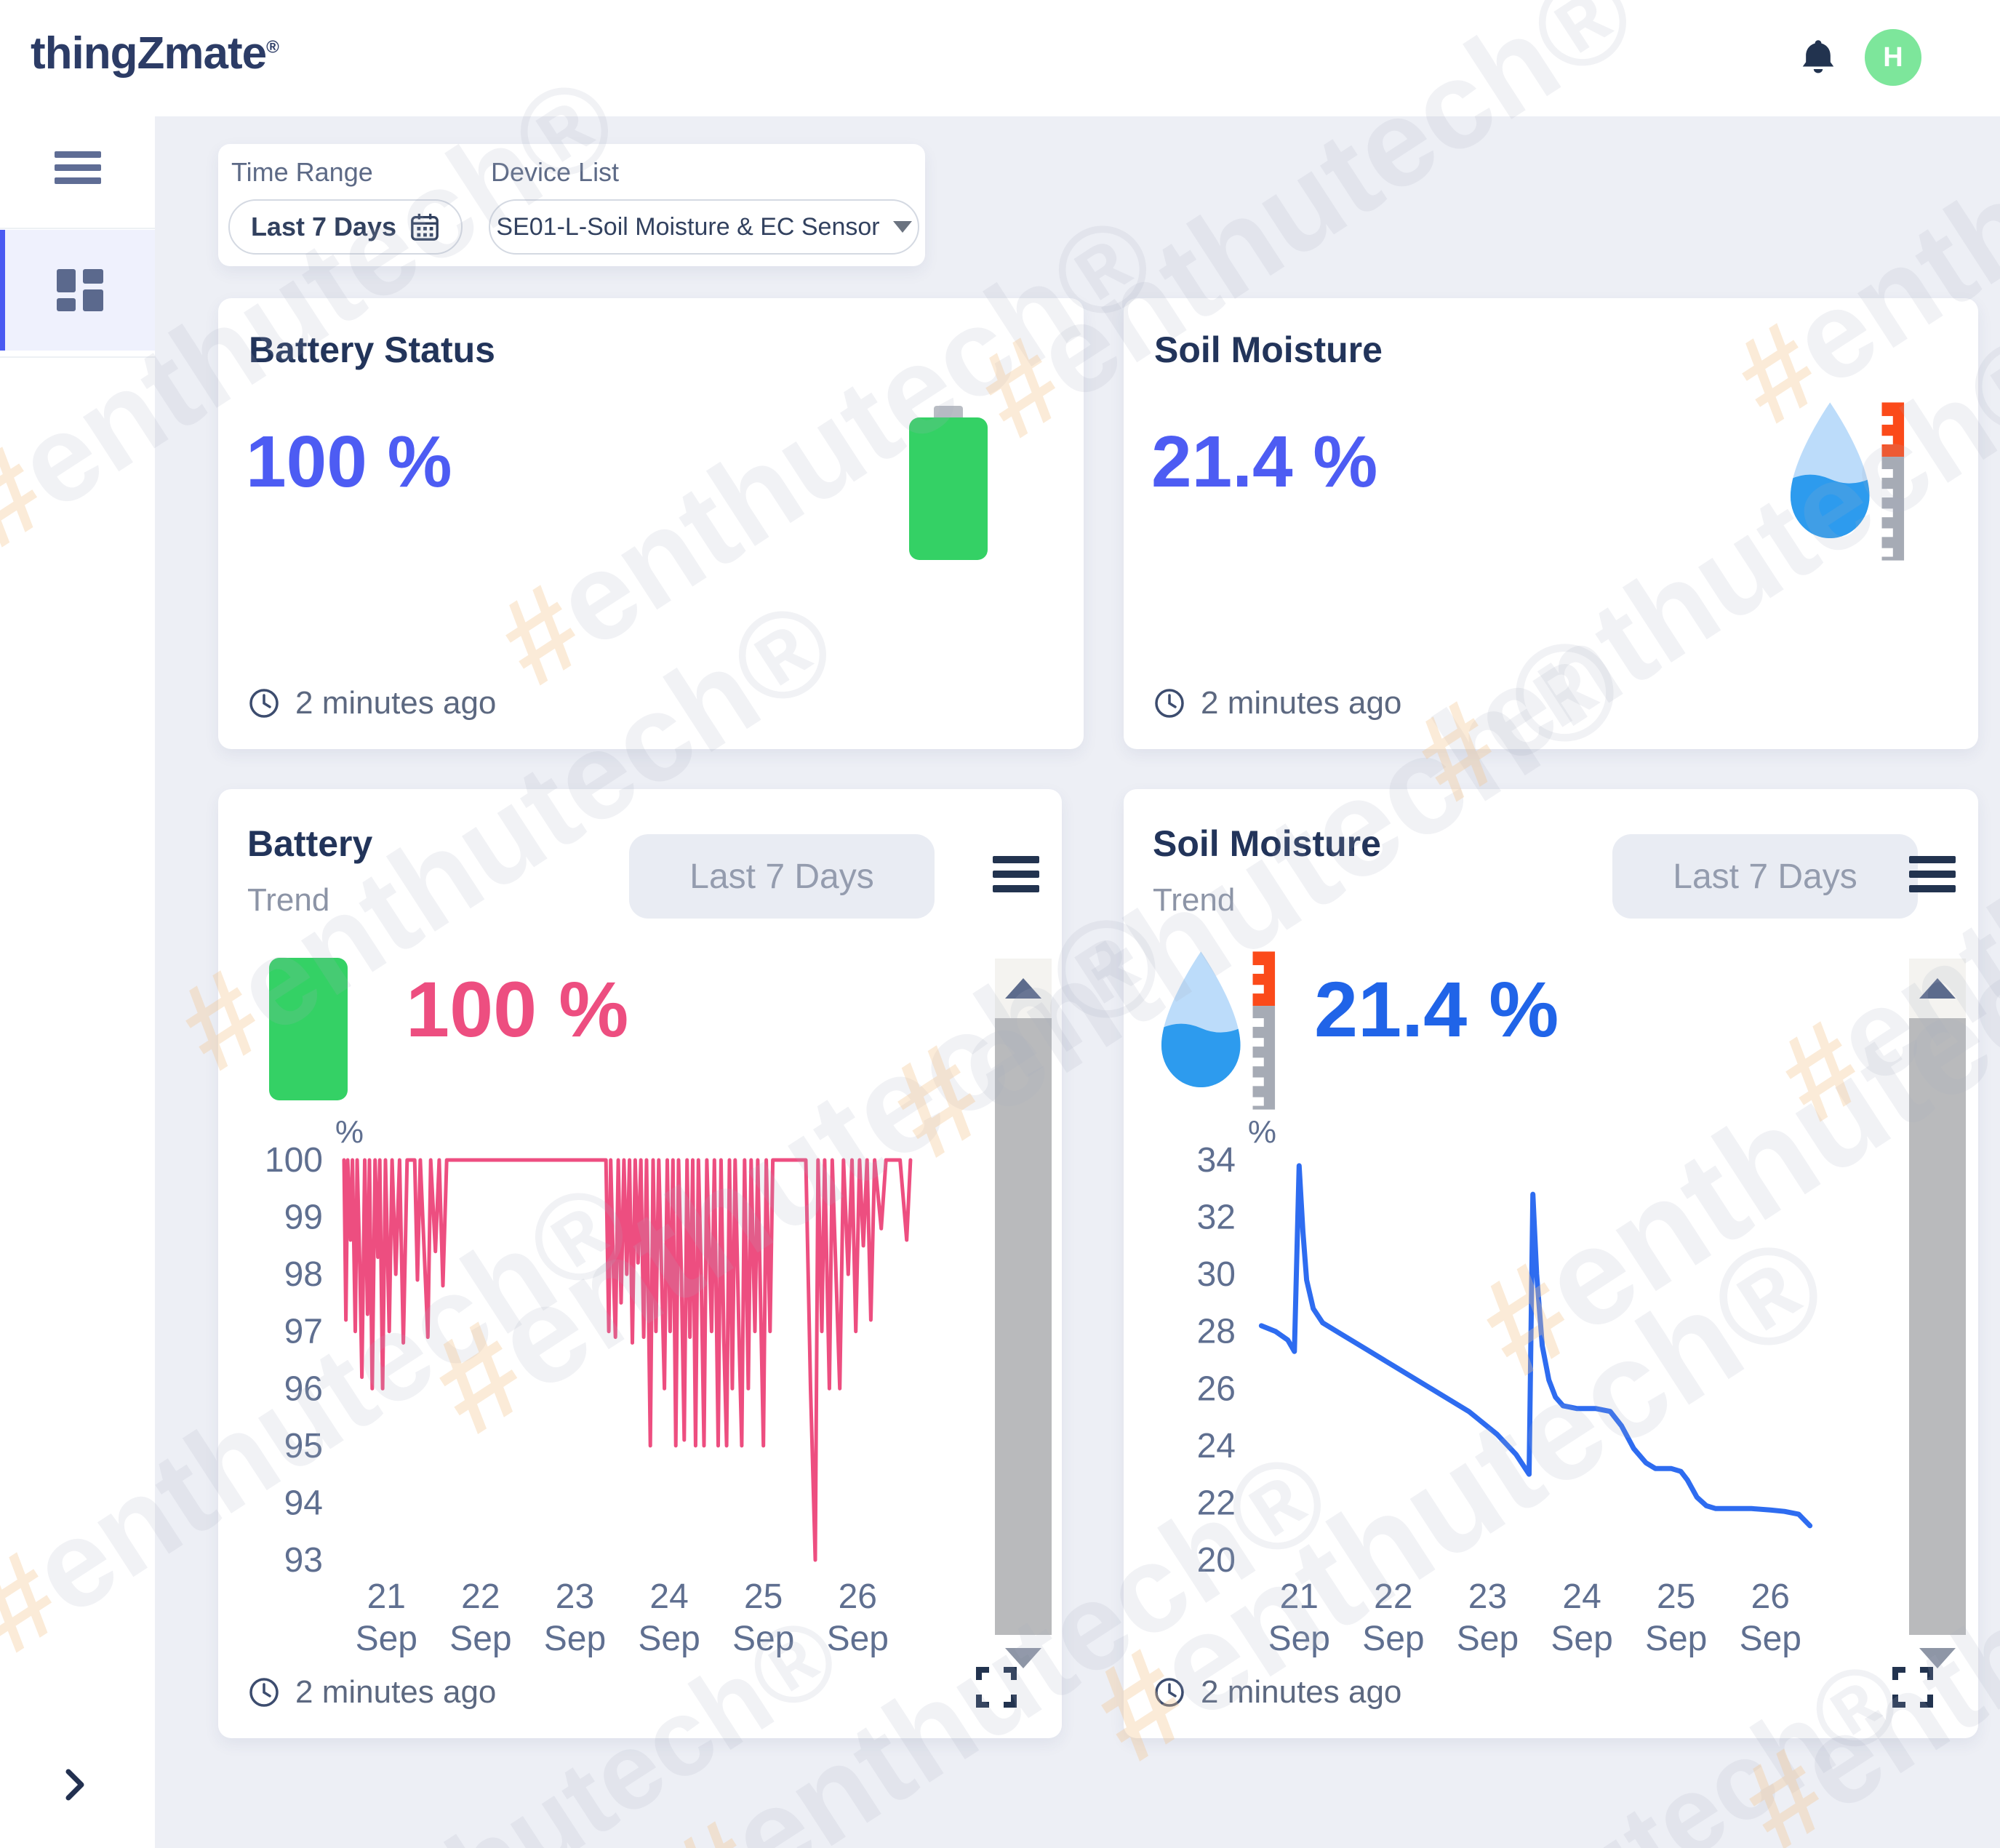 The width and height of the screenshot is (2000, 1848). What do you see at coordinates (555, 172) in the screenshot?
I see `device-list-label: Device List` at bounding box center [555, 172].